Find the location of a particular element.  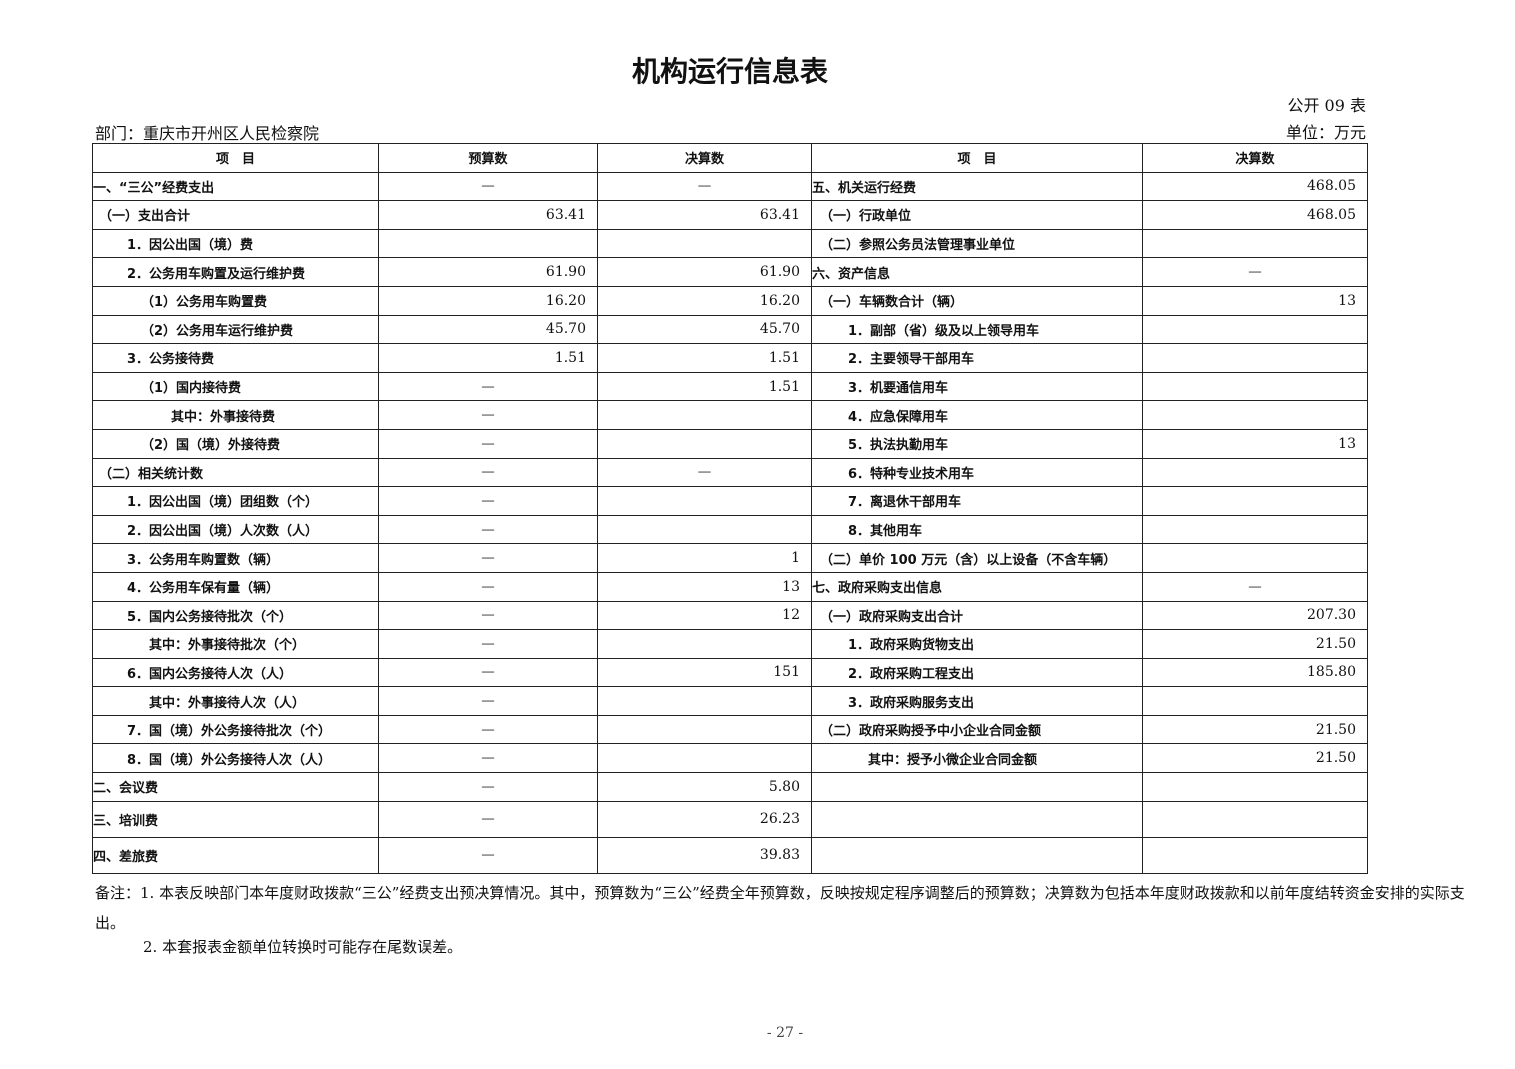

right-item-label: 4．应急保障用车 is located at coordinates (977, 415).